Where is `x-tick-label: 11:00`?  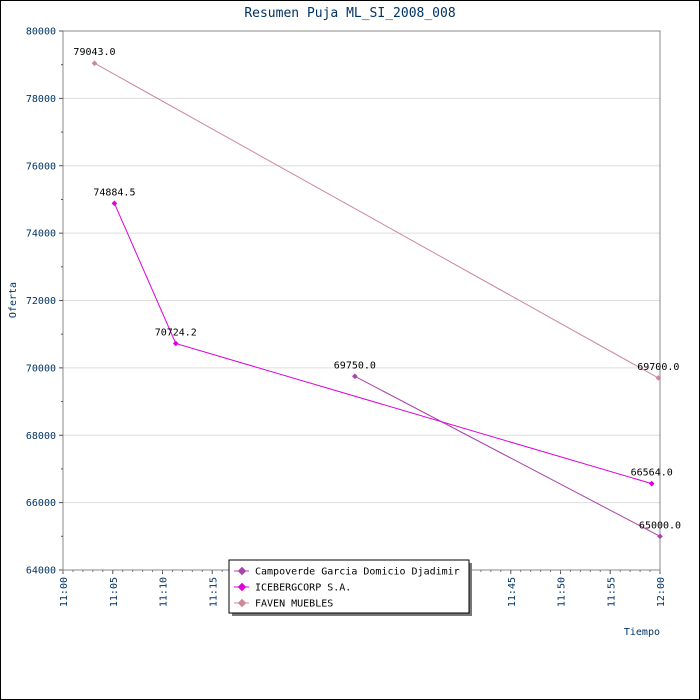
x-tick-label: 11:00 is located at coordinates (64, 592).